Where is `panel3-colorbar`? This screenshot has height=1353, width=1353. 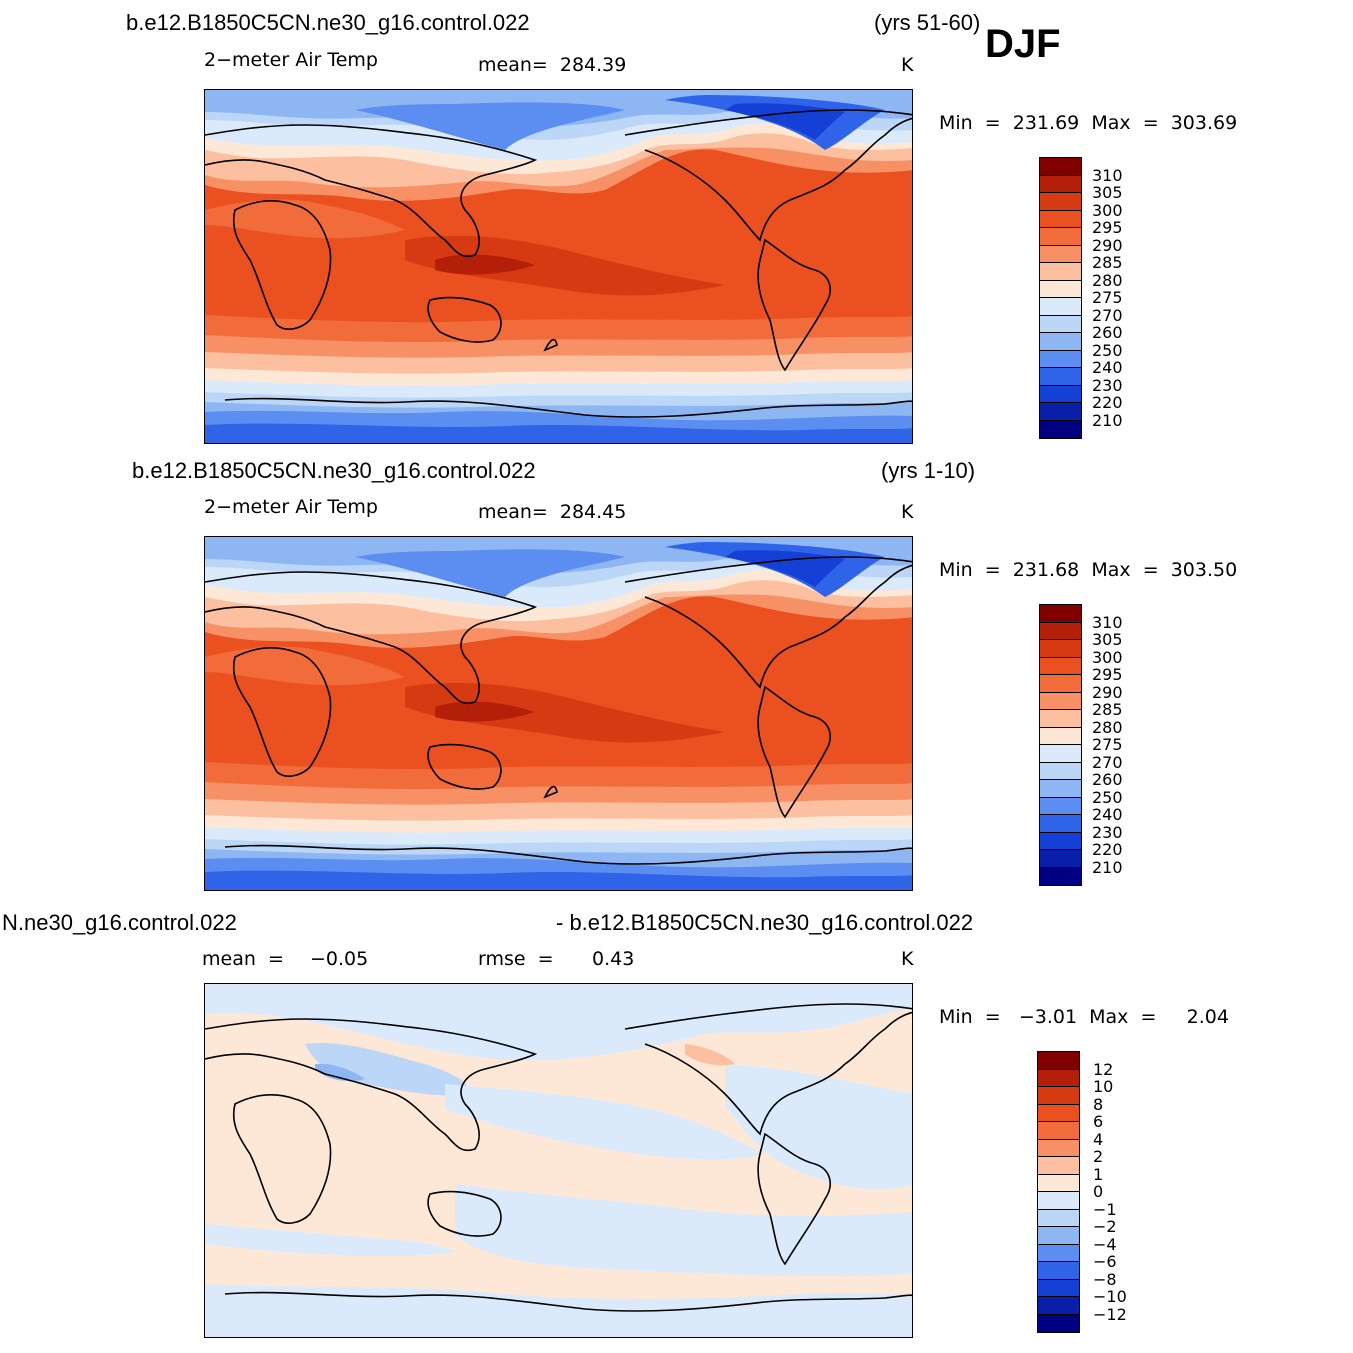 panel3-colorbar is located at coordinates (1058, 1192).